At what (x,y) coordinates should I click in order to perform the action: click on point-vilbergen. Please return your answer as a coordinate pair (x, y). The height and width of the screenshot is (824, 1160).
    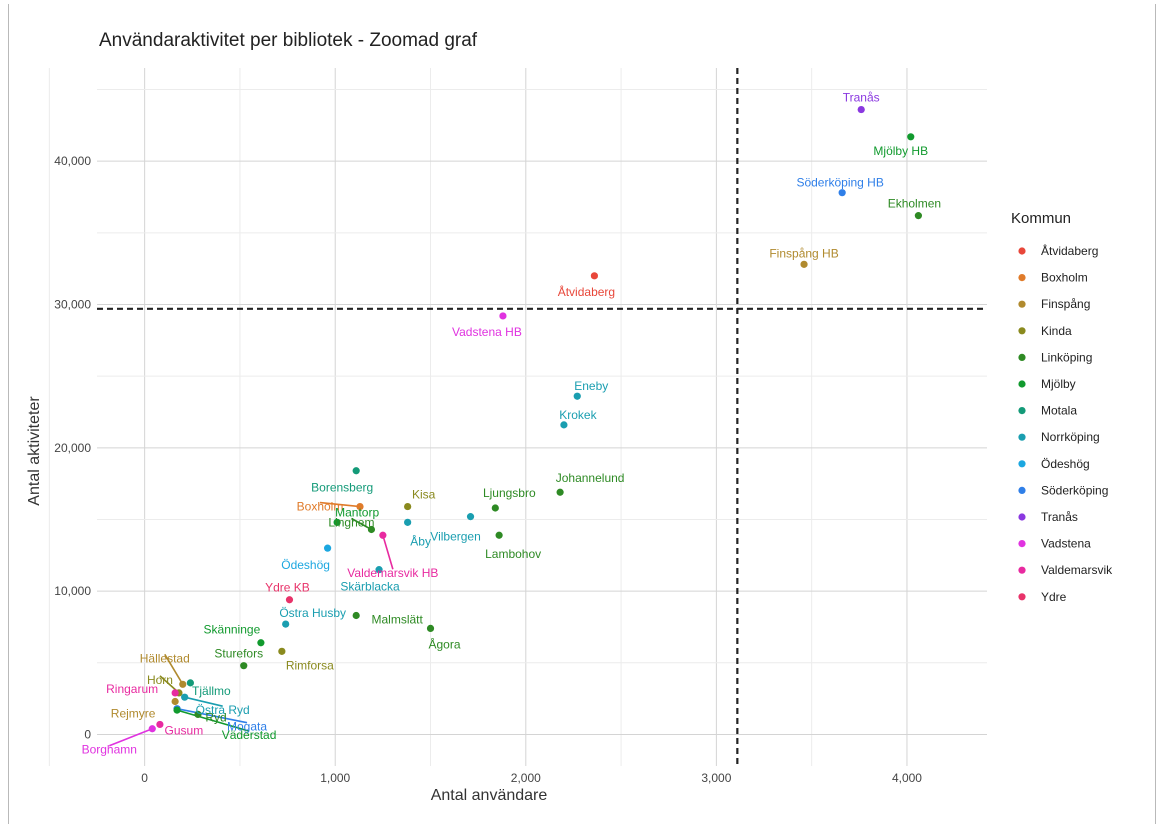
    Looking at the image, I should click on (470, 517).